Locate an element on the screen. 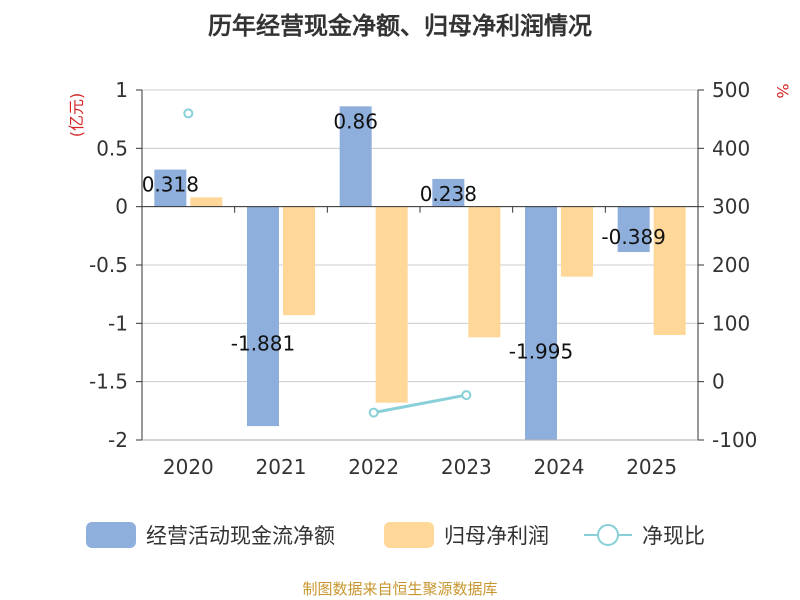 The image size is (800, 600). cash-flow-value-label: -1.995 is located at coordinates (541, 351).